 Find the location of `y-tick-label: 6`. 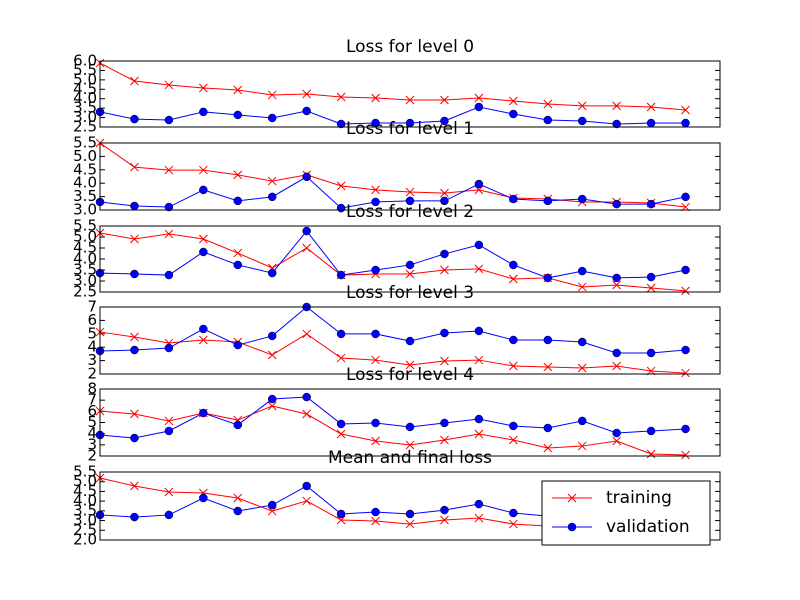

y-tick-label: 6 is located at coordinates (92, 320).